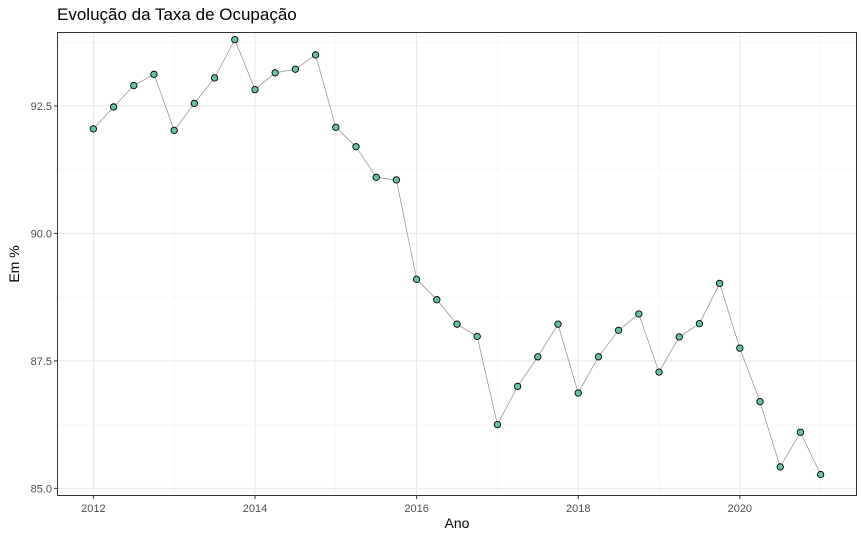 Image resolution: width=866 pixels, height=540 pixels. I want to click on x-tick-label: 2014, so click(255, 509).